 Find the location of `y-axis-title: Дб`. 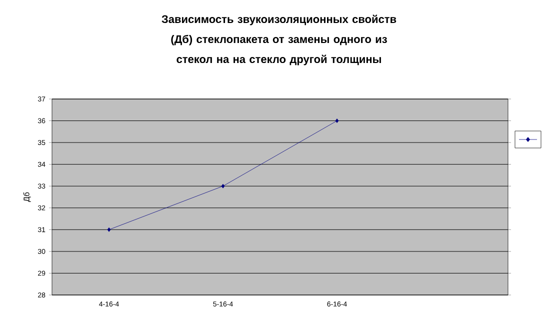

y-axis-title: Дб is located at coordinates (27, 197).